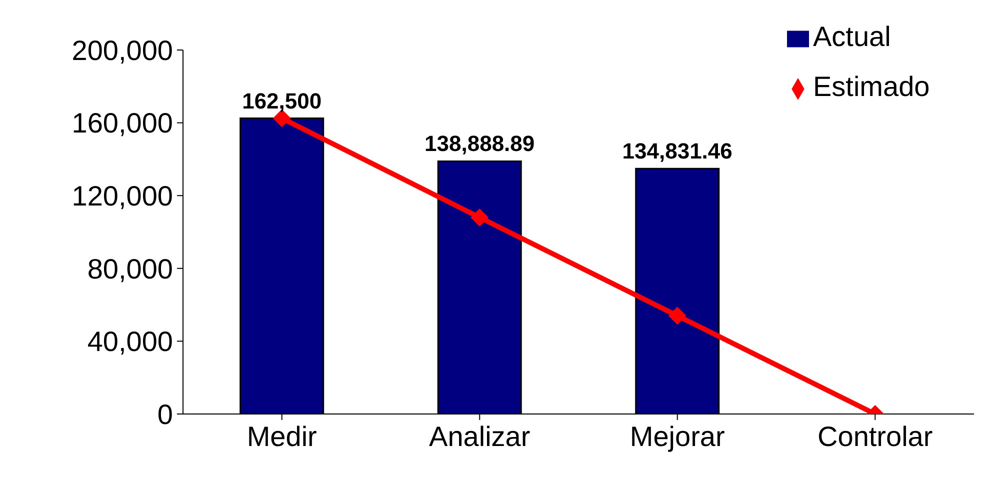 This screenshot has width=990, height=477. What do you see at coordinates (130, 342) in the screenshot?
I see `y-tick-label: 40,000` at bounding box center [130, 342].